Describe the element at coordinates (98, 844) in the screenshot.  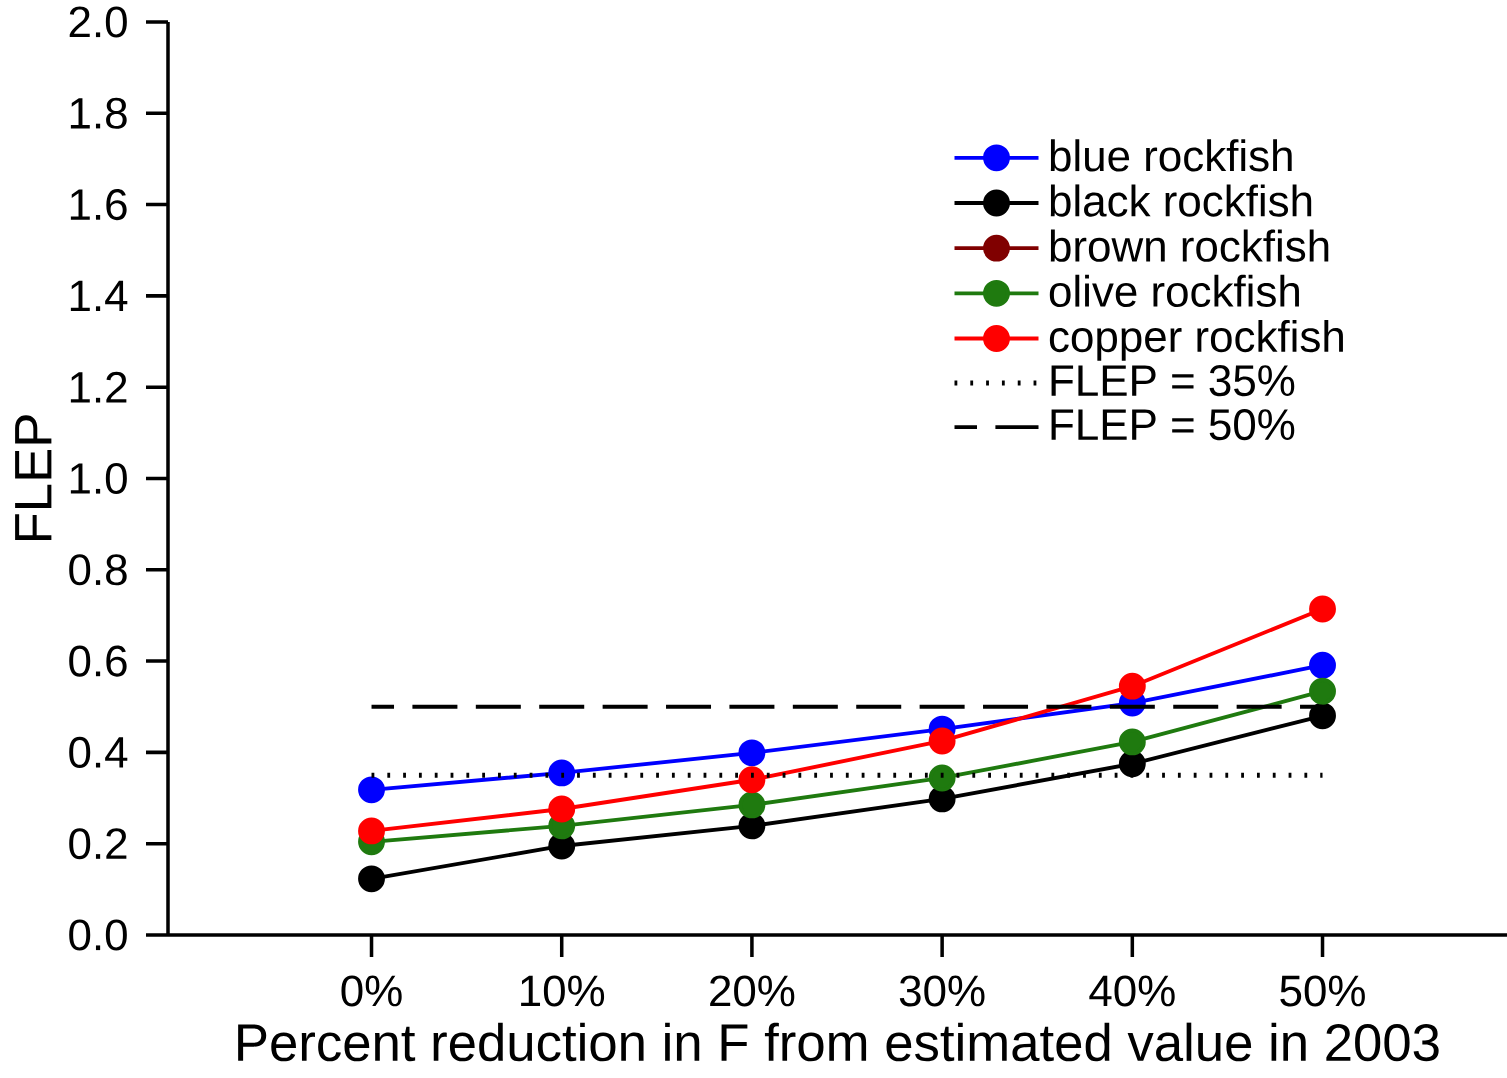
I see `y-tick-label: 0.2` at that location.